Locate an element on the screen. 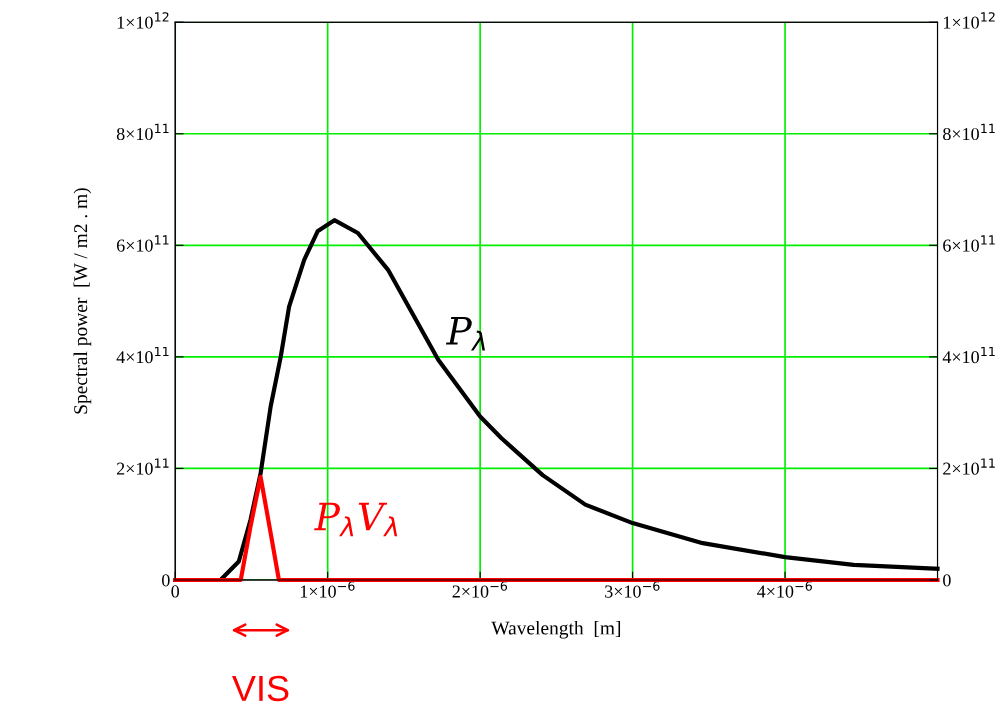 This screenshot has height=716, width=1007. x-tick-label: 0 is located at coordinates (175, 591).